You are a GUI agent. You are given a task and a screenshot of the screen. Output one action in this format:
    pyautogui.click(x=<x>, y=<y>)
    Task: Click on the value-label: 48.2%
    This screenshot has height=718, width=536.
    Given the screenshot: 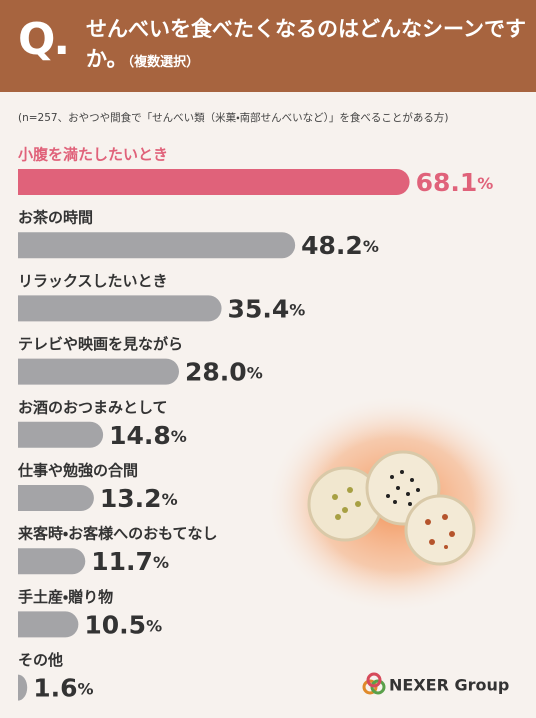 What is the action you would take?
    pyautogui.click(x=340, y=245)
    